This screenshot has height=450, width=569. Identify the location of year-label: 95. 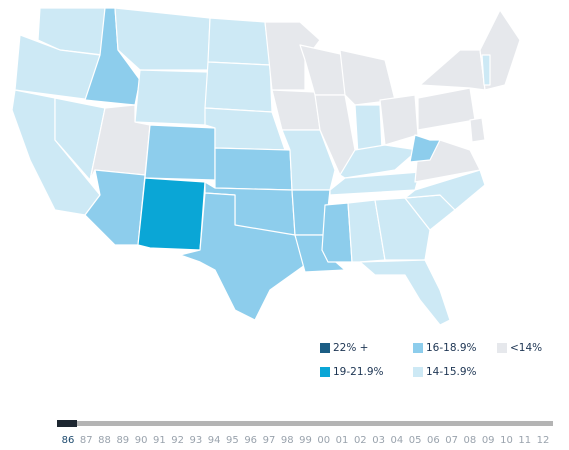
(232, 440).